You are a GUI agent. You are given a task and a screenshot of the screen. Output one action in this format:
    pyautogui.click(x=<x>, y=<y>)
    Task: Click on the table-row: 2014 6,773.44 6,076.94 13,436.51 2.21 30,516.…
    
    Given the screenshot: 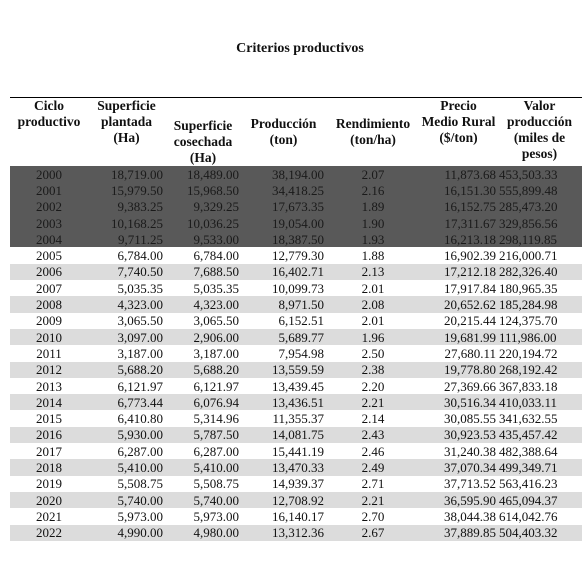 What is the action you would take?
    pyautogui.click(x=296, y=402)
    